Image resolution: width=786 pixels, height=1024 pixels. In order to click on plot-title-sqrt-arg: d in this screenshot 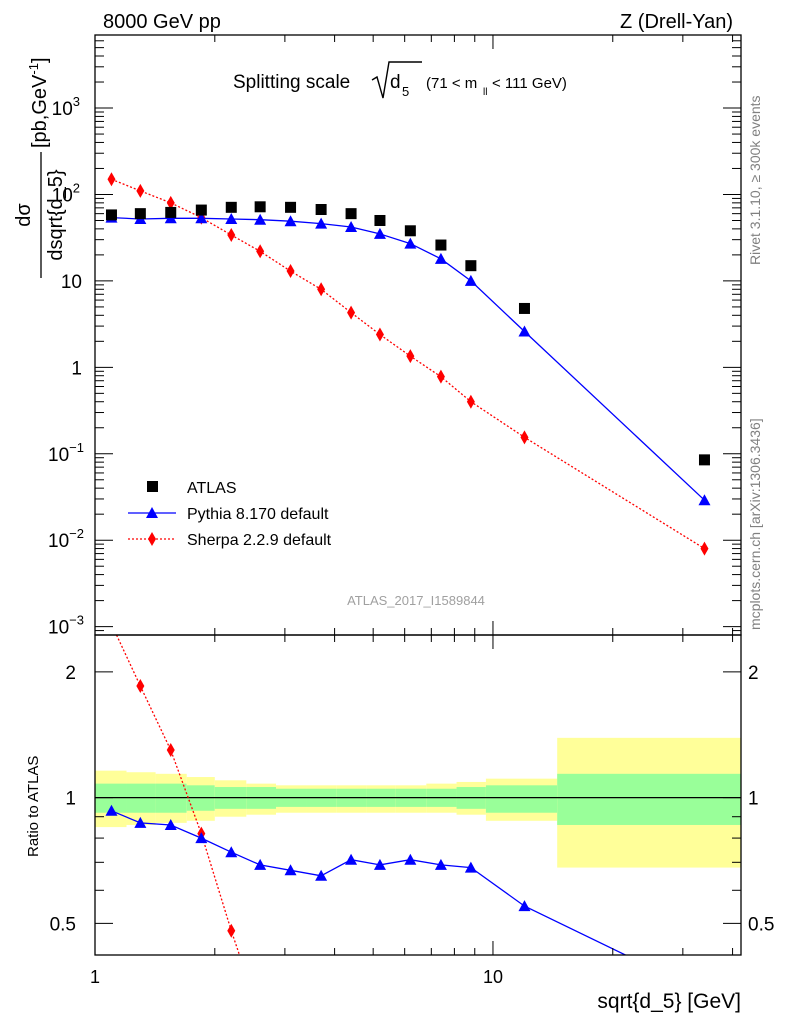, I will do `click(395, 82)`.